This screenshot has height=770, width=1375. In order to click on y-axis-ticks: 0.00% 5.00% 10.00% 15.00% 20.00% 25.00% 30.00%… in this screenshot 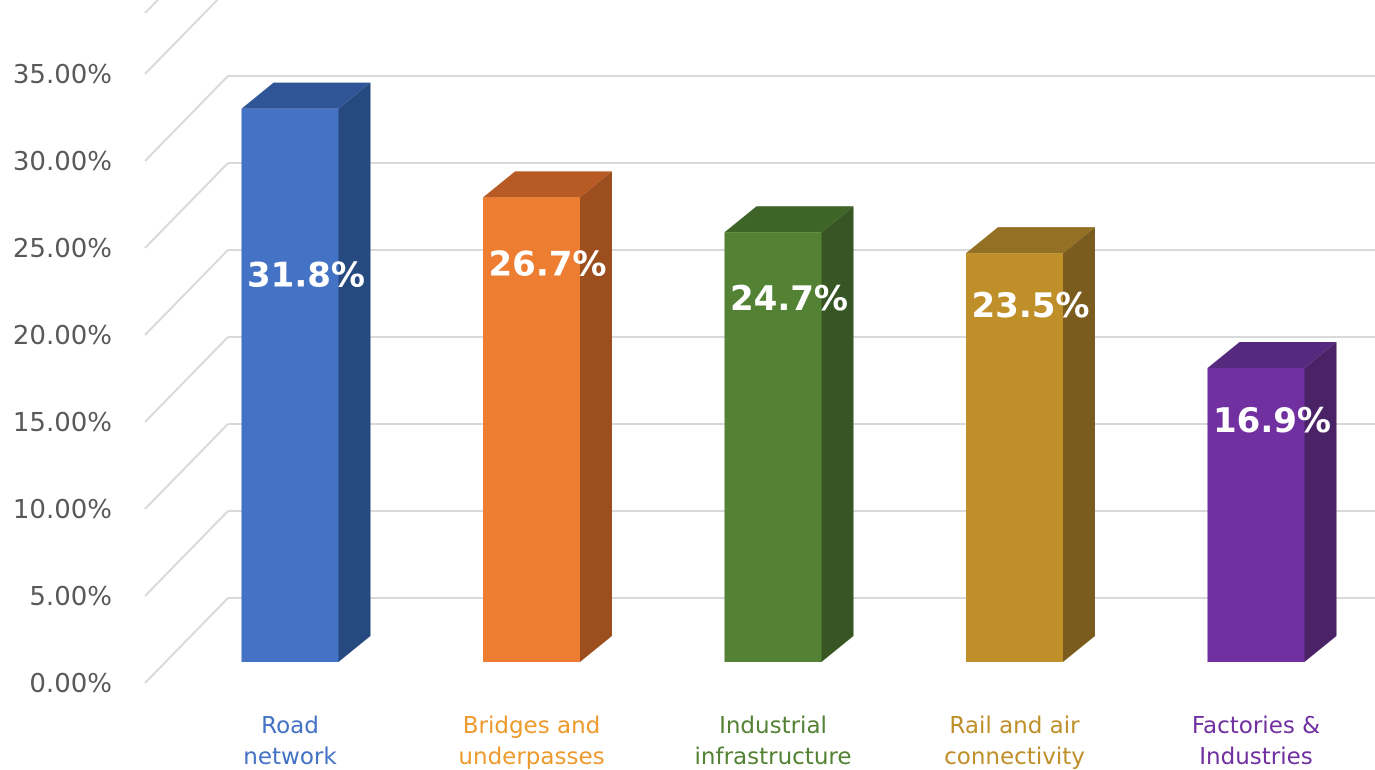, I will do `click(62, 379)`.